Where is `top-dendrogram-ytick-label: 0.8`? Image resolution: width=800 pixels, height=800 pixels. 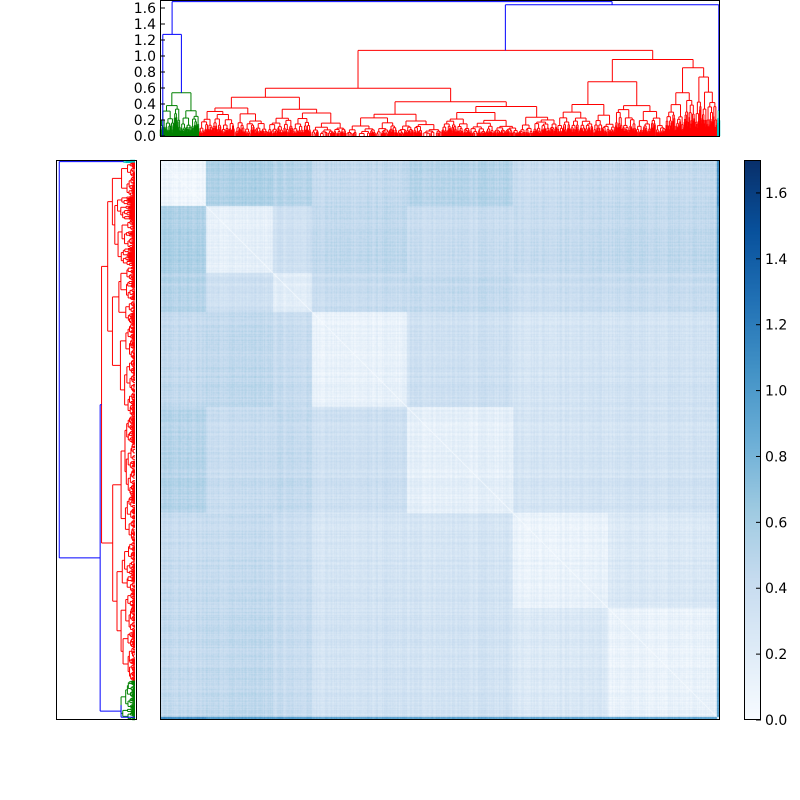
top-dendrogram-ytick-label: 0.8 is located at coordinates (145, 73).